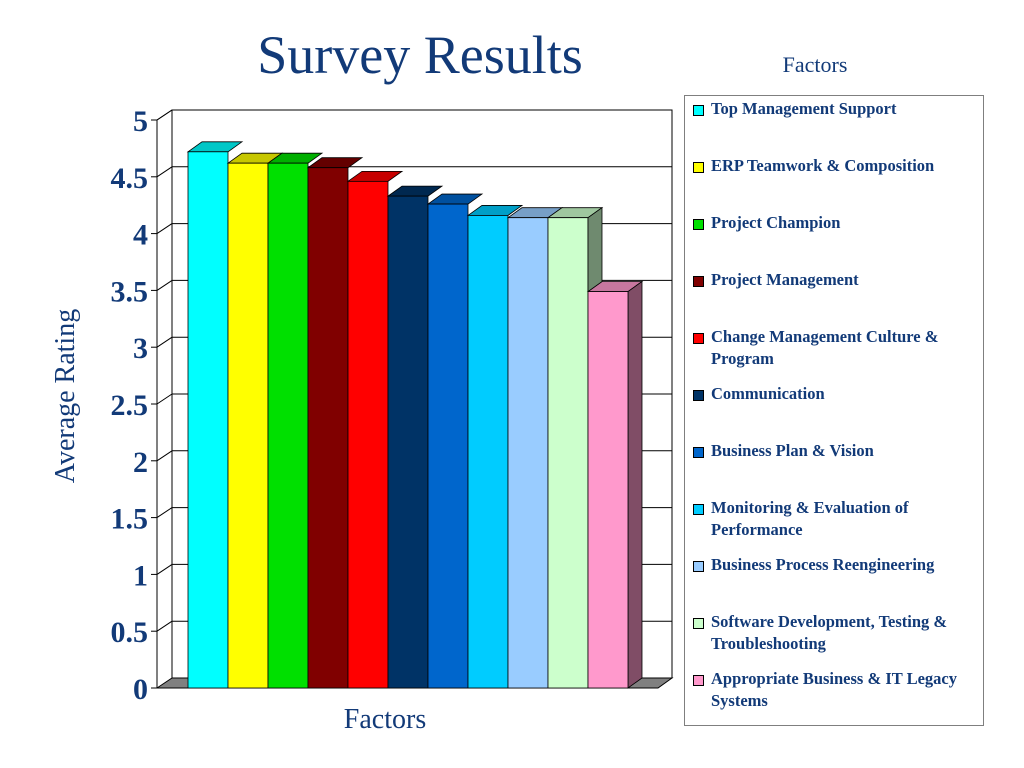 The height and width of the screenshot is (768, 1024). I want to click on y-tick-label: 4.5, so click(130, 178).